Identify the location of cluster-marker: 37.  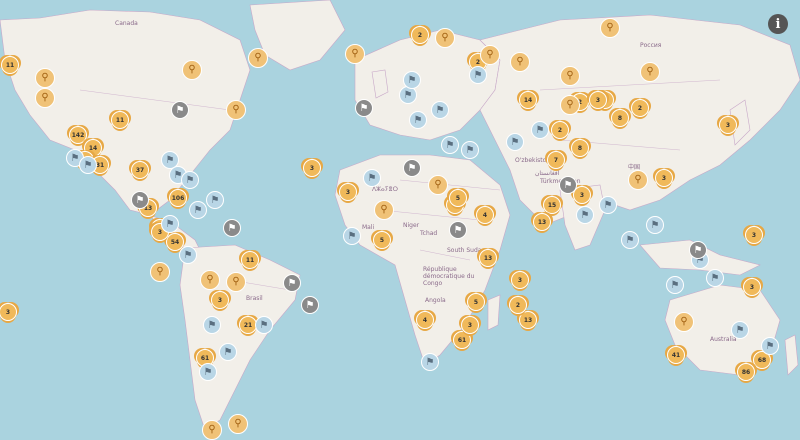
(140, 170).